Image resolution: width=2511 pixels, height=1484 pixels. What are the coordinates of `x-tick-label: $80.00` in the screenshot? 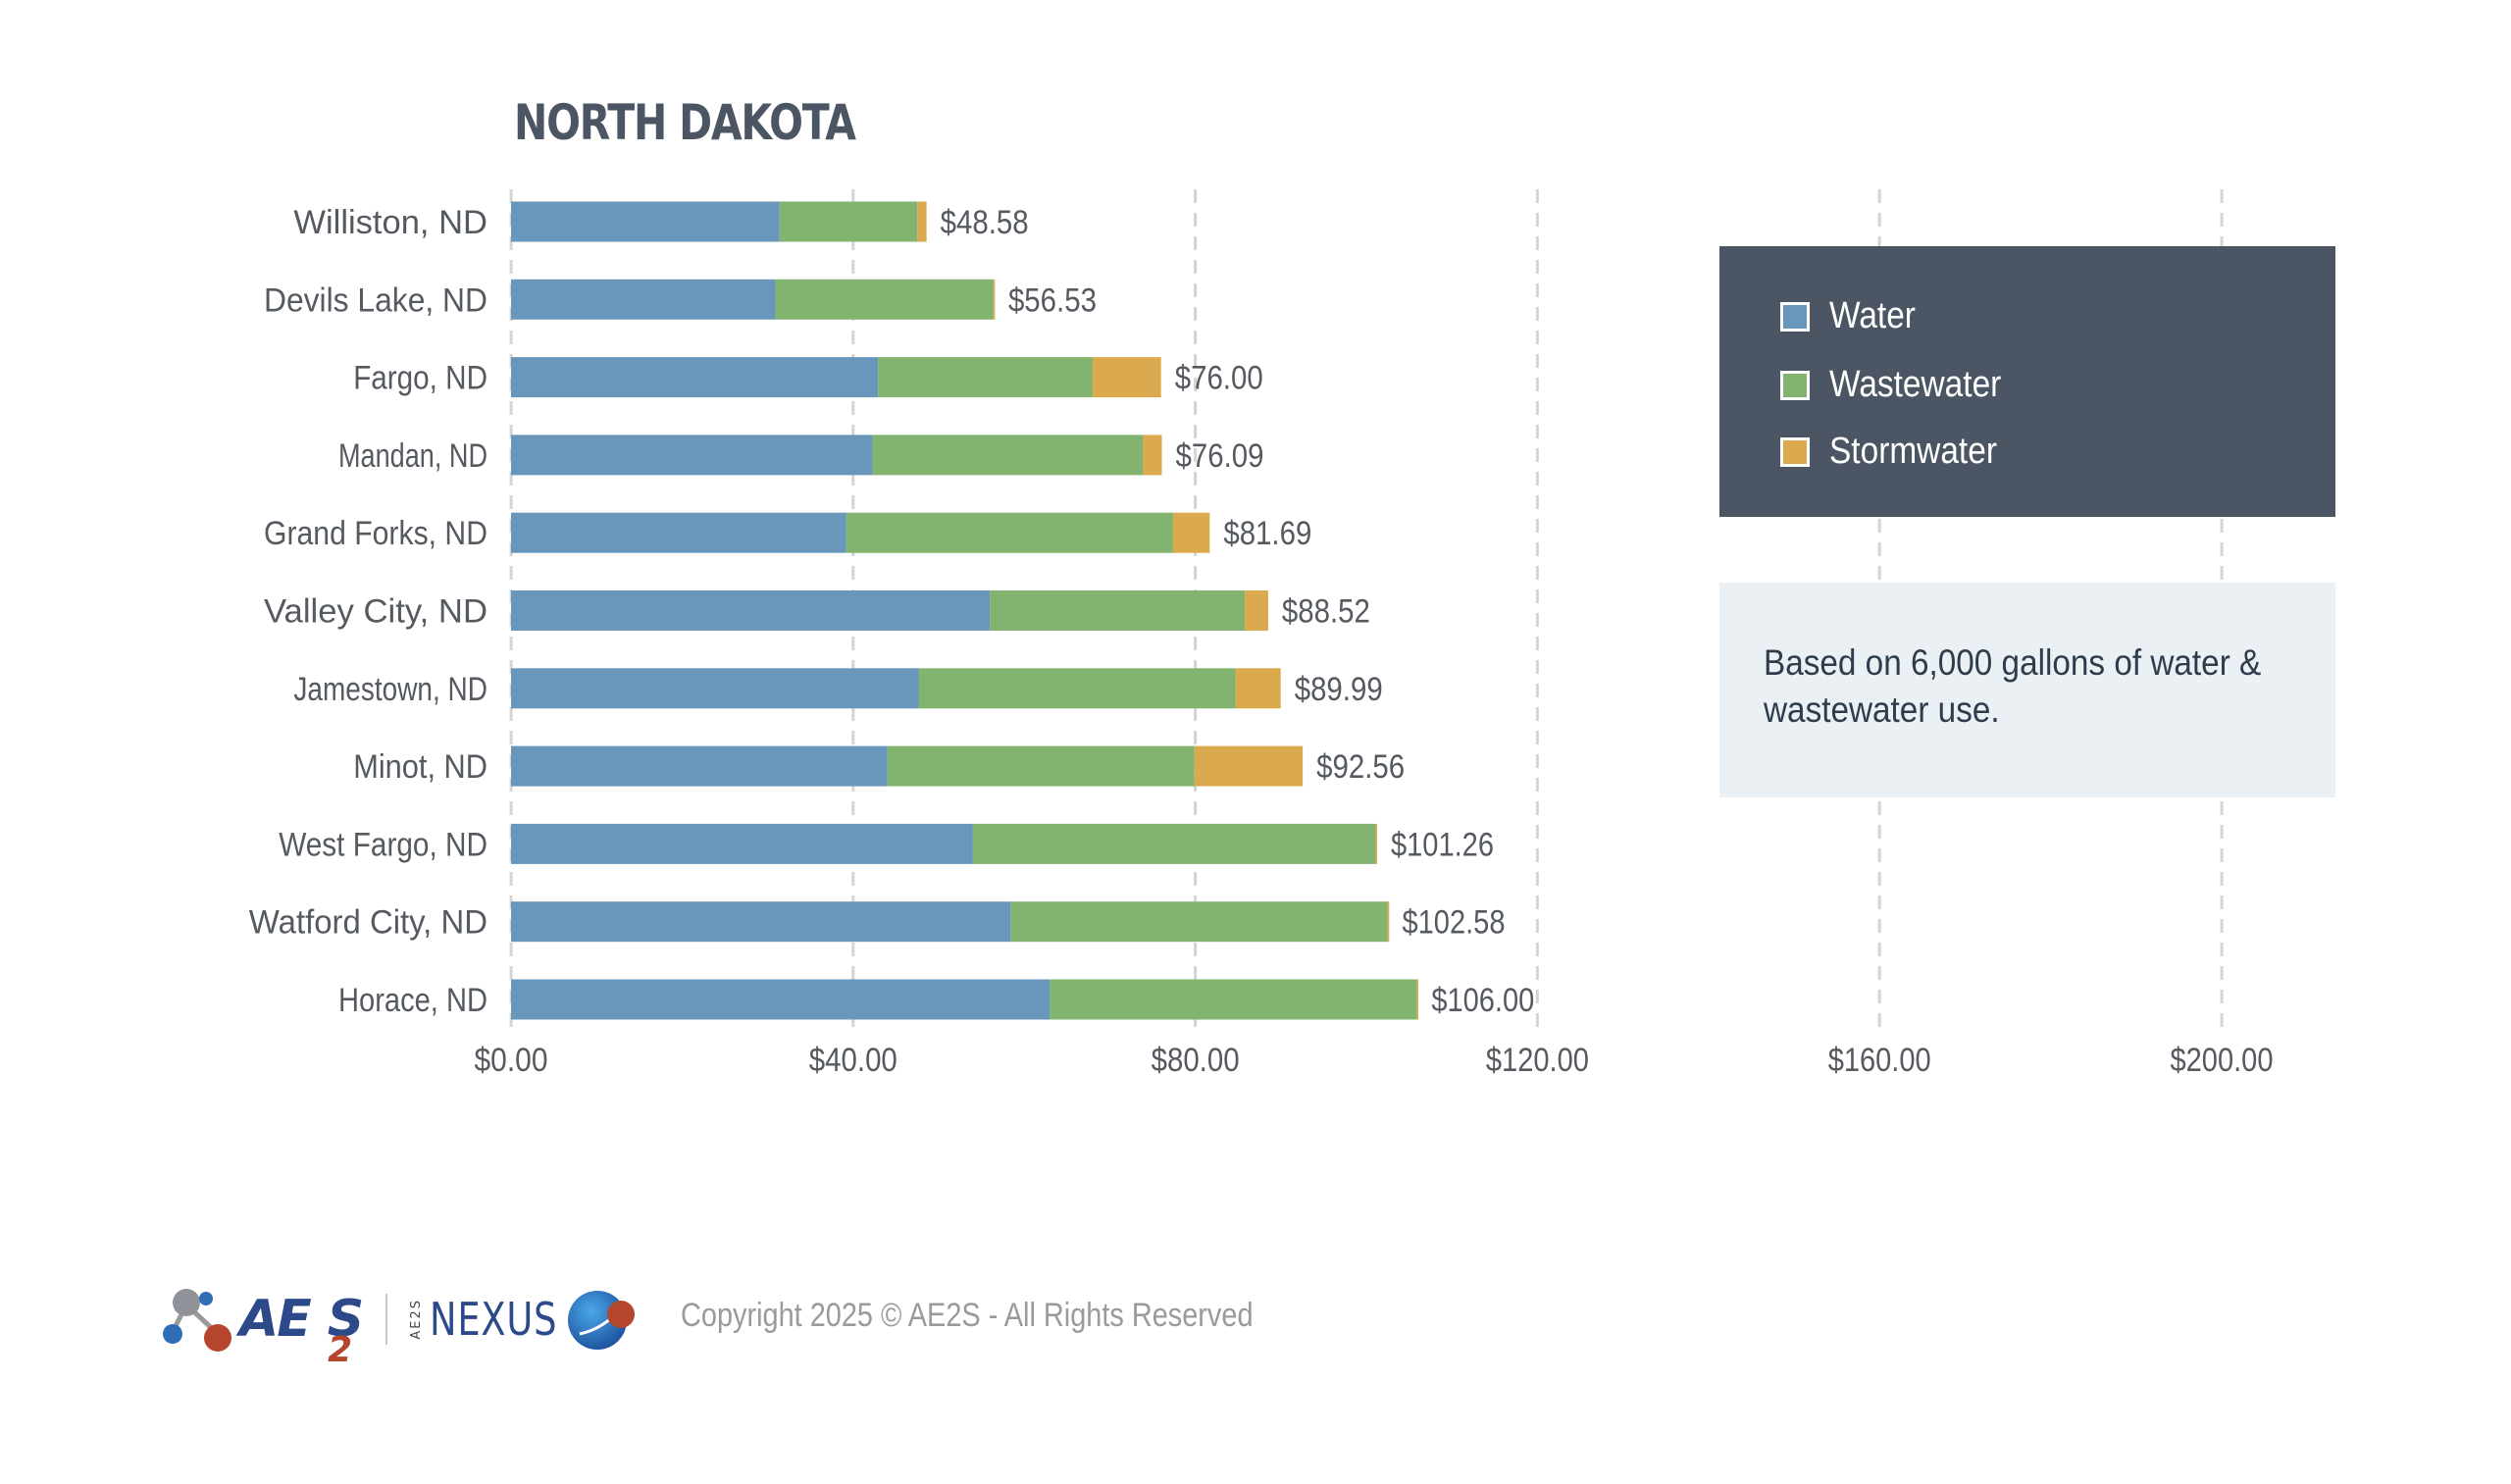 It's located at (1196, 1060).